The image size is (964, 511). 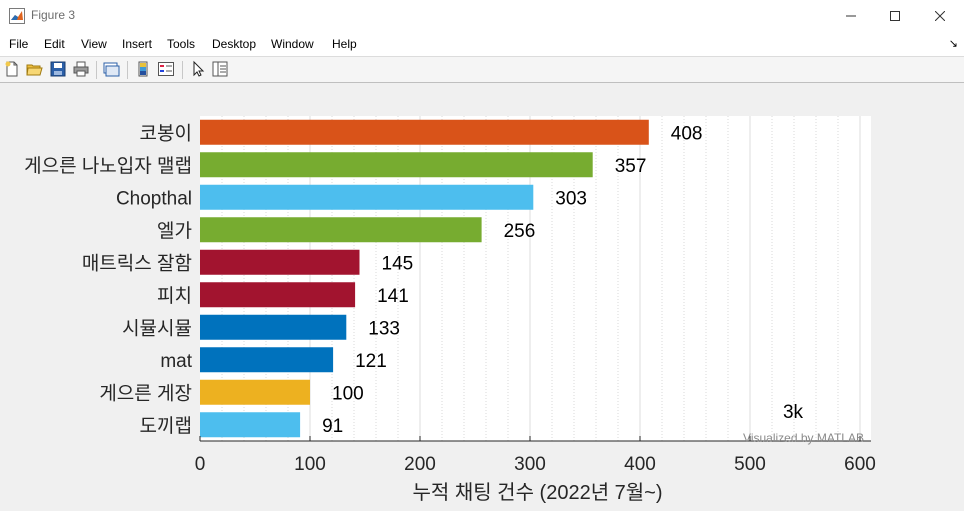 I want to click on save-icon, so click(x=58, y=69).